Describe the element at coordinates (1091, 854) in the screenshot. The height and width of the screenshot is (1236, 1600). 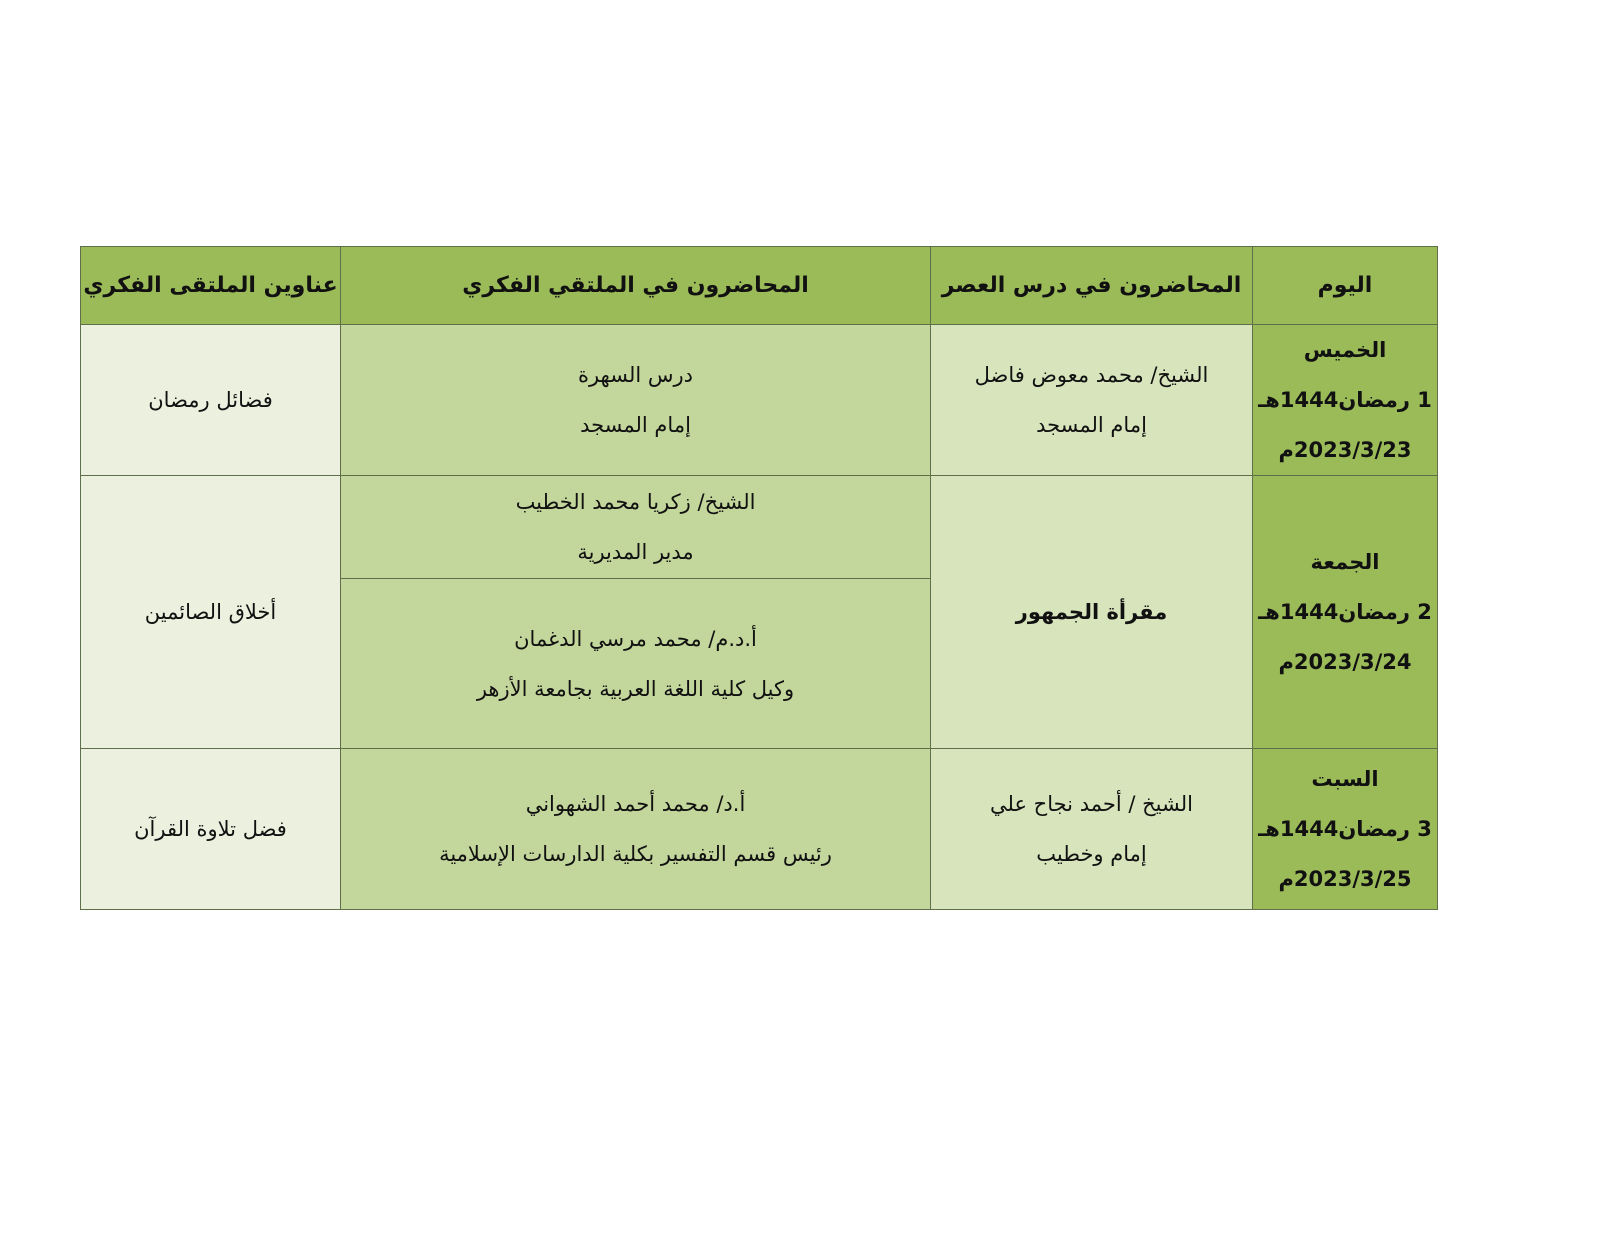
I see `lecturer-role: إمام وخطيب` at that location.